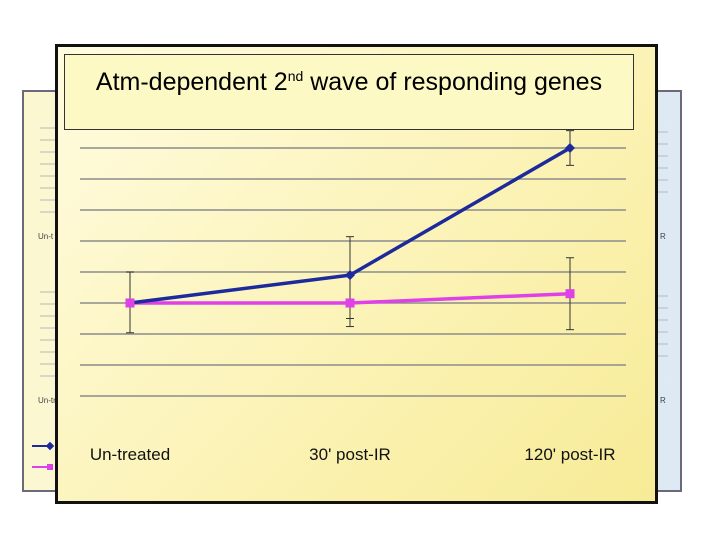 The width and height of the screenshot is (720, 540). I want to click on background-label-right-2: R, so click(663, 400).